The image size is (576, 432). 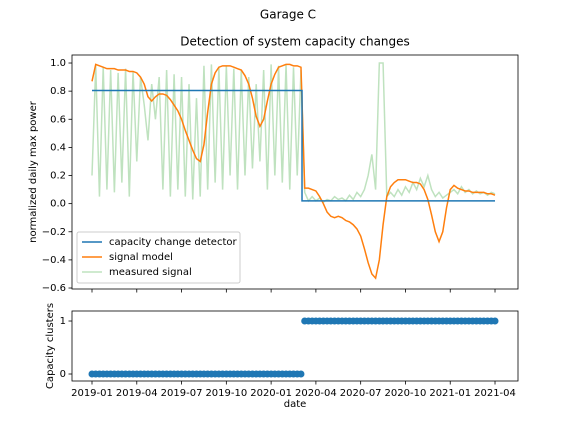 What do you see at coordinates (141, 257) in the screenshot?
I see `legend-label: signal model` at bounding box center [141, 257].